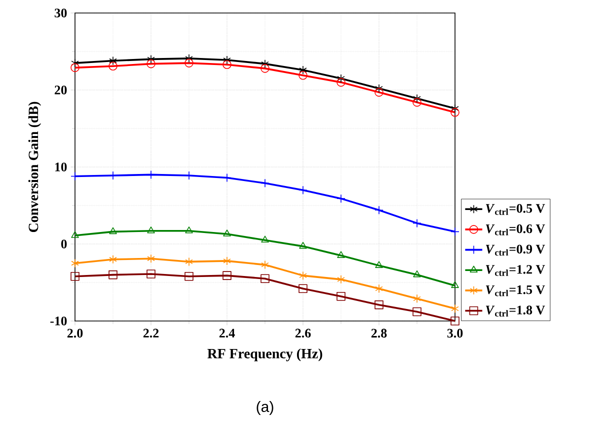 The width and height of the screenshot is (592, 421). Describe the element at coordinates (515, 209) in the screenshot. I see `legend-label: V$_{ctrl}$=0.5 V` at that location.